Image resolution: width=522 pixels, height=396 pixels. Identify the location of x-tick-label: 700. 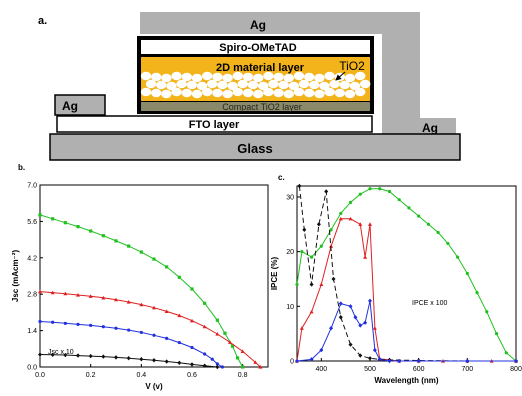
(467, 369).